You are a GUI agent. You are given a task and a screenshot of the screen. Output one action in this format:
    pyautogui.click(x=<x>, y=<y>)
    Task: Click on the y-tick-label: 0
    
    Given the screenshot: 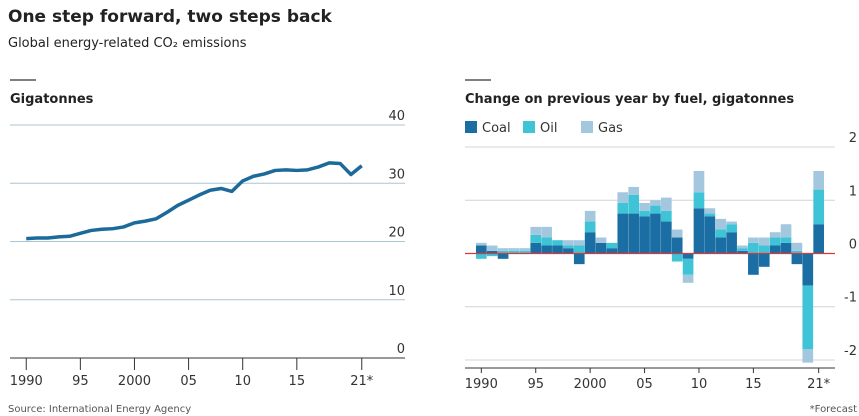 What is the action you would take?
    pyautogui.click(x=401, y=349)
    